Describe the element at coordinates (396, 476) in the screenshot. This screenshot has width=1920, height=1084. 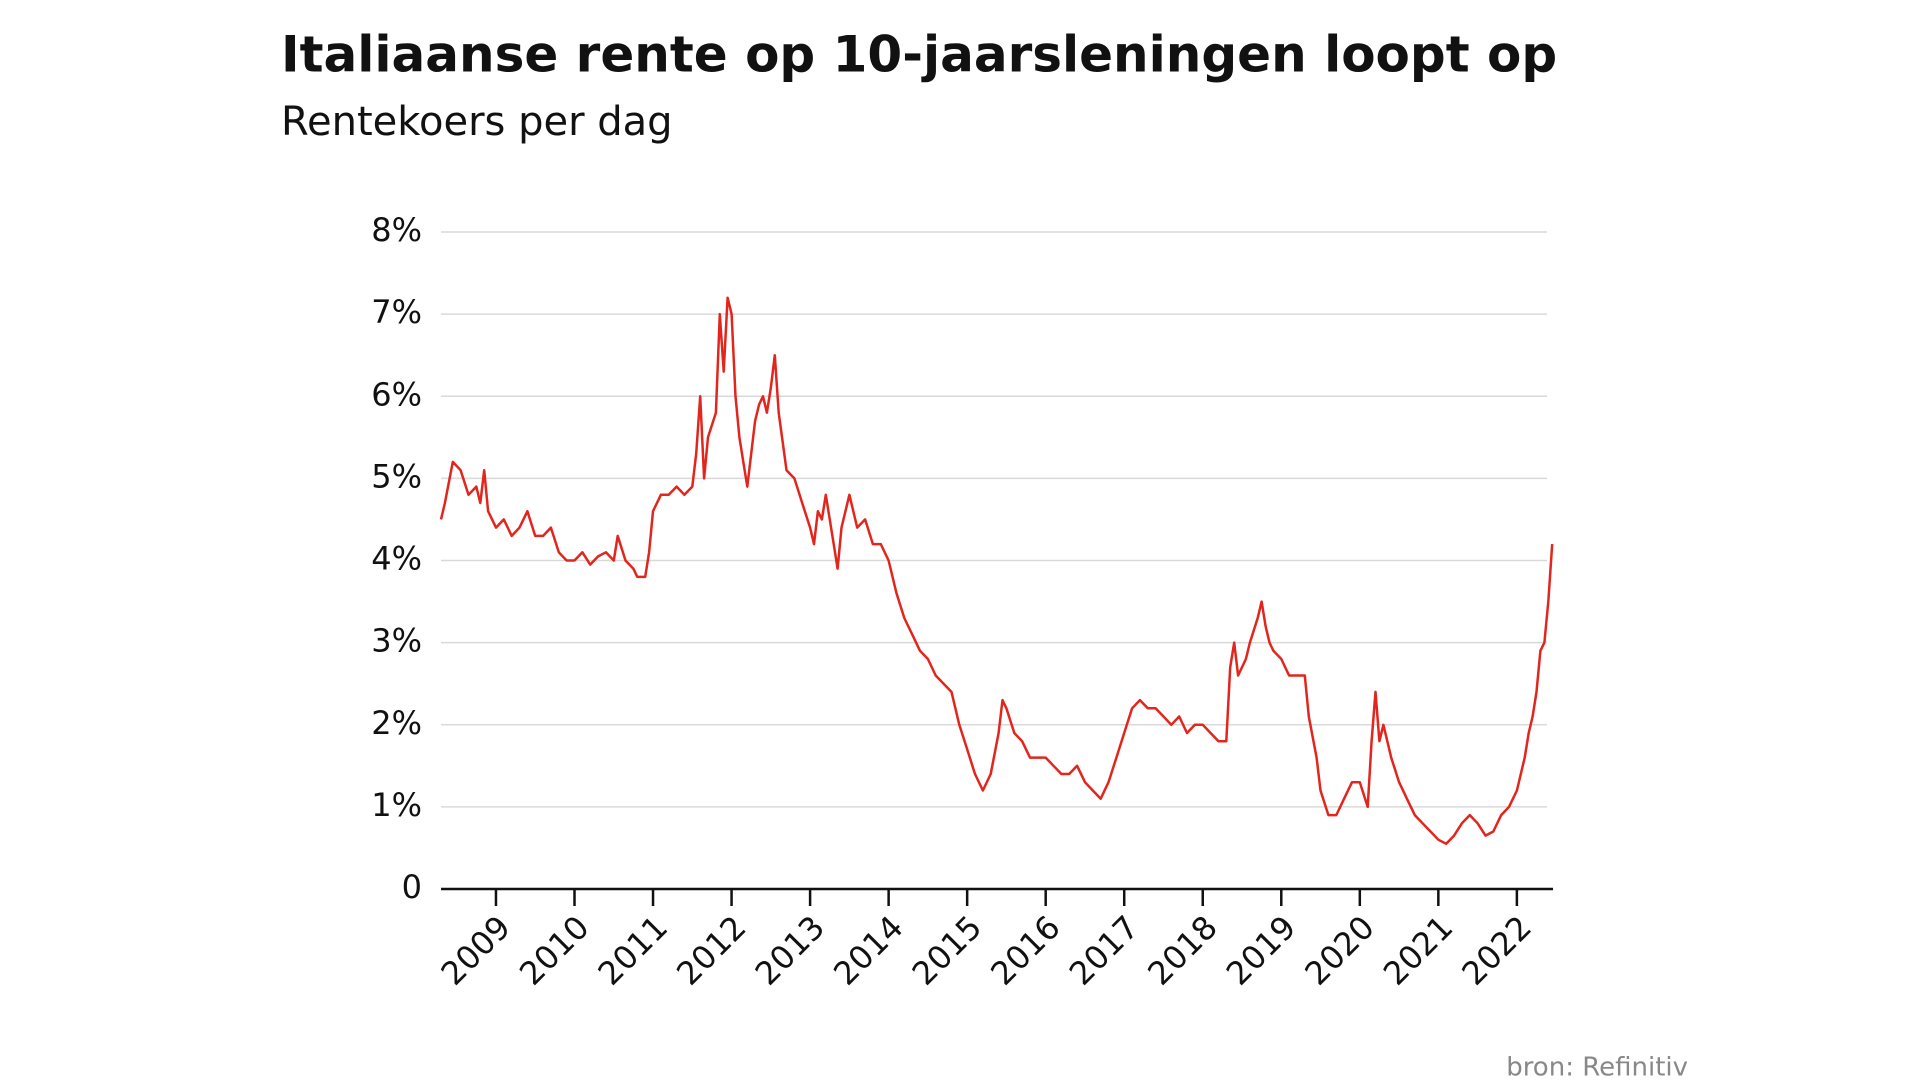
I see `y-tick-label: 5%` at that location.